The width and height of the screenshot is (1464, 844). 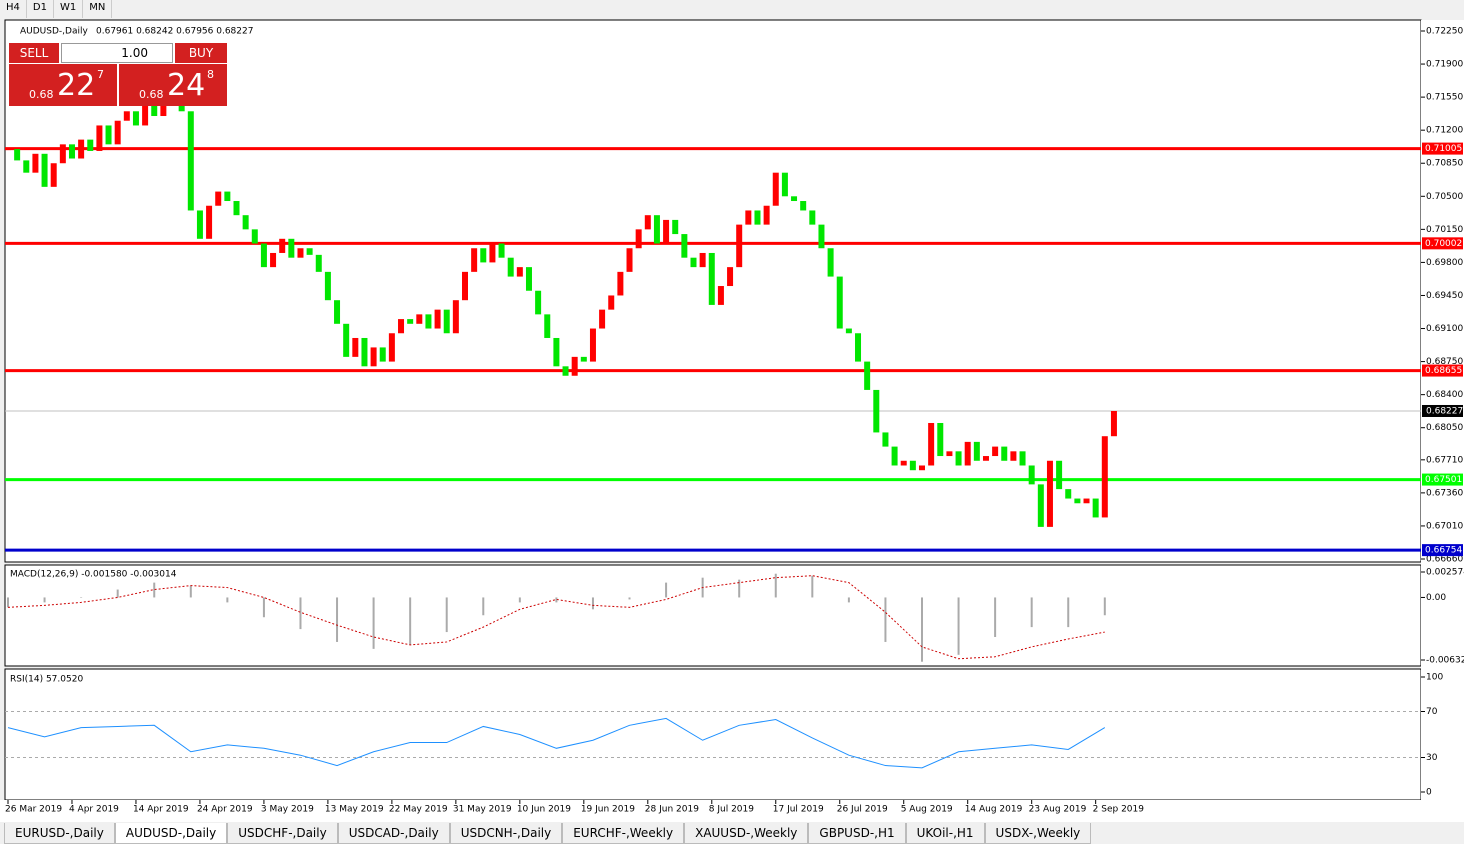 I want to click on y-tick-label: 0.69450, so click(x=1444, y=296).